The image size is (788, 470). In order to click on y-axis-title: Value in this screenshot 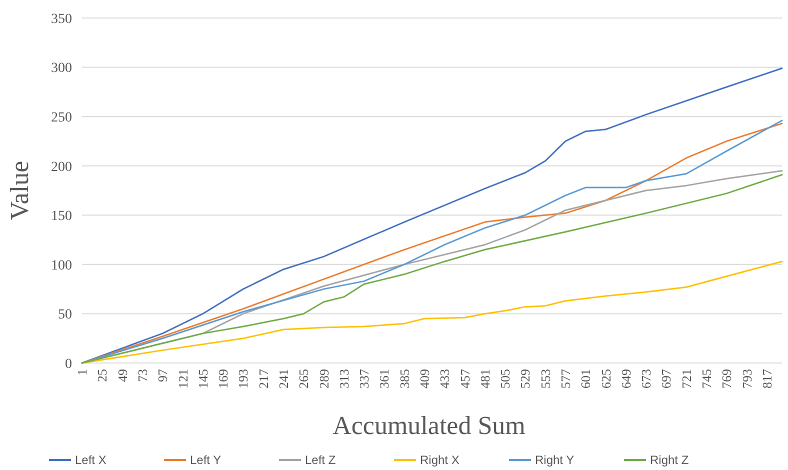, I will do `click(19, 190)`.